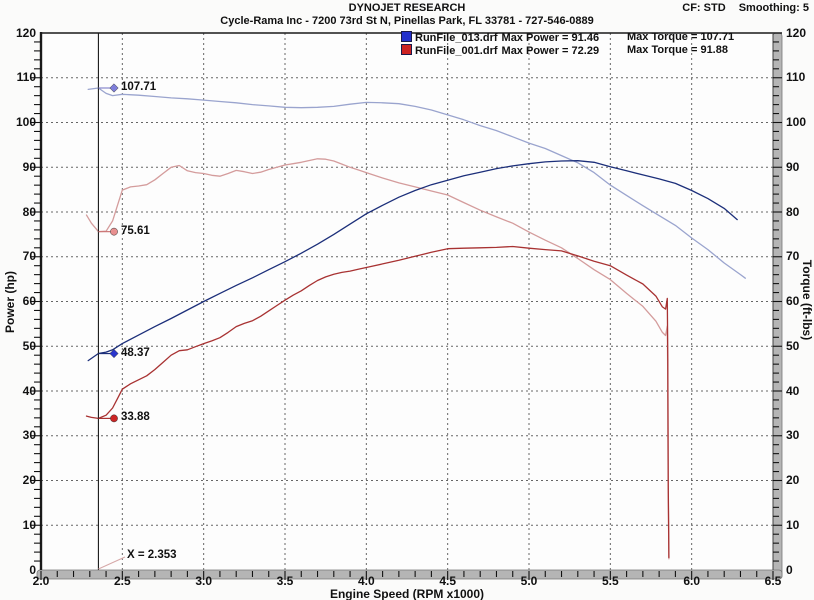 The height and width of the screenshot is (600, 814). What do you see at coordinates (25, 32) in the screenshot?
I see `y-left-tick-label: 120` at bounding box center [25, 32].